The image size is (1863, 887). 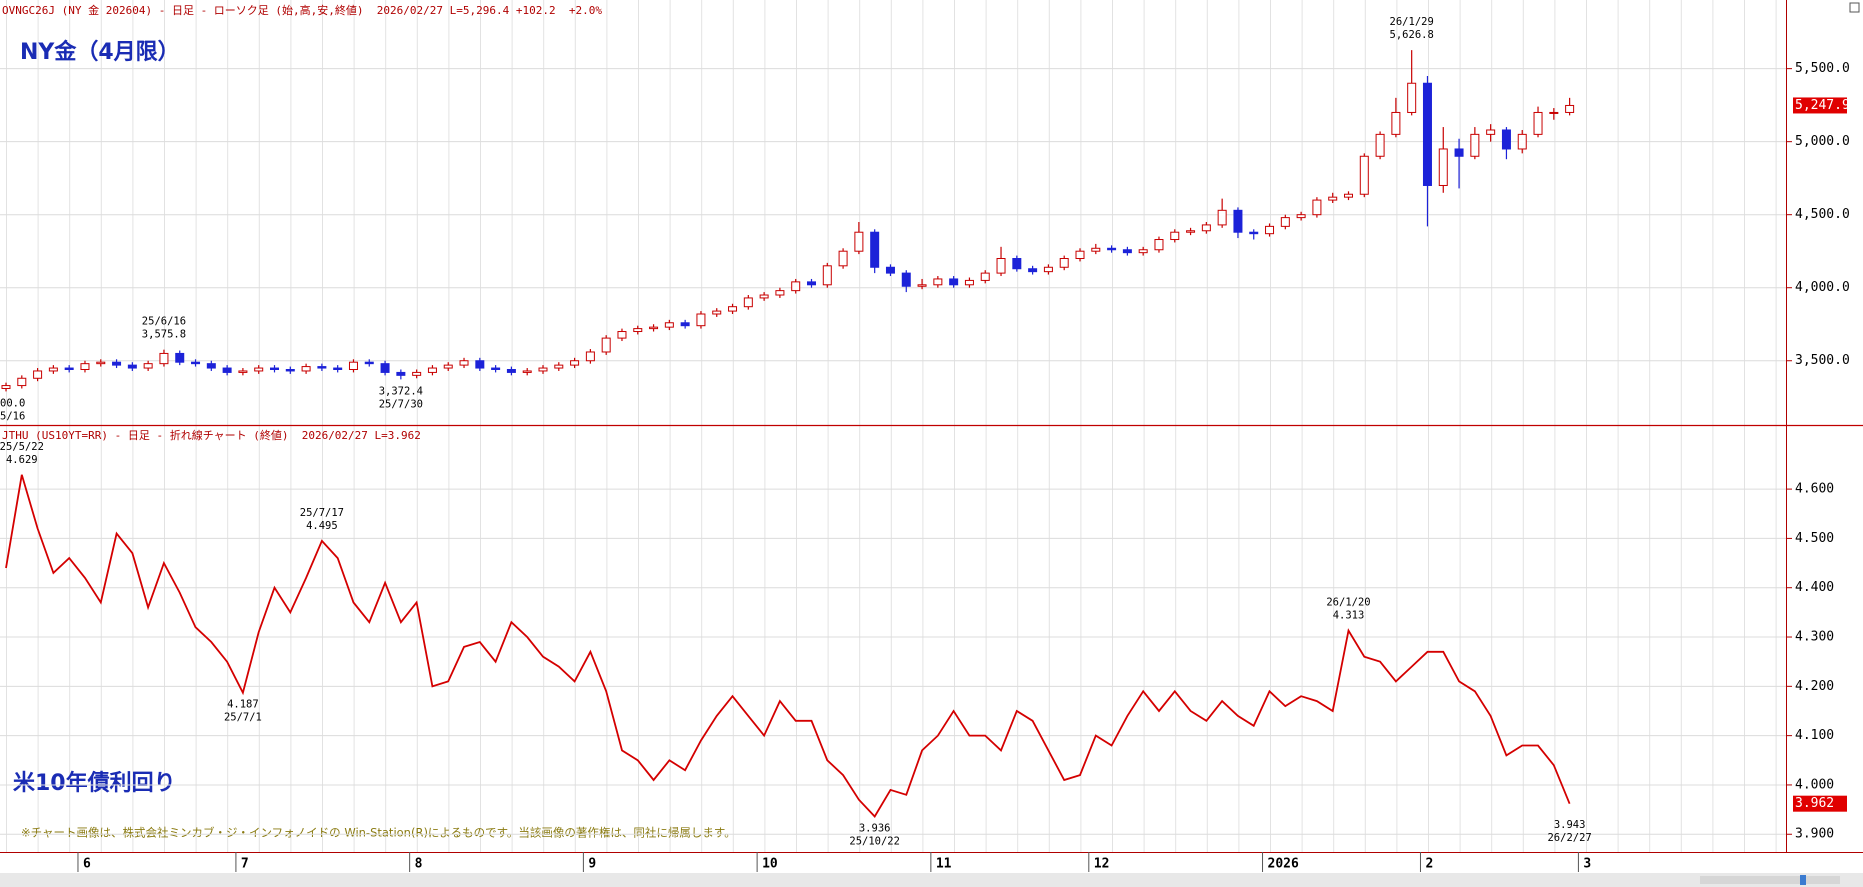 What do you see at coordinates (1429, 864) in the screenshot?
I see `x-tick-label: 2` at bounding box center [1429, 864].